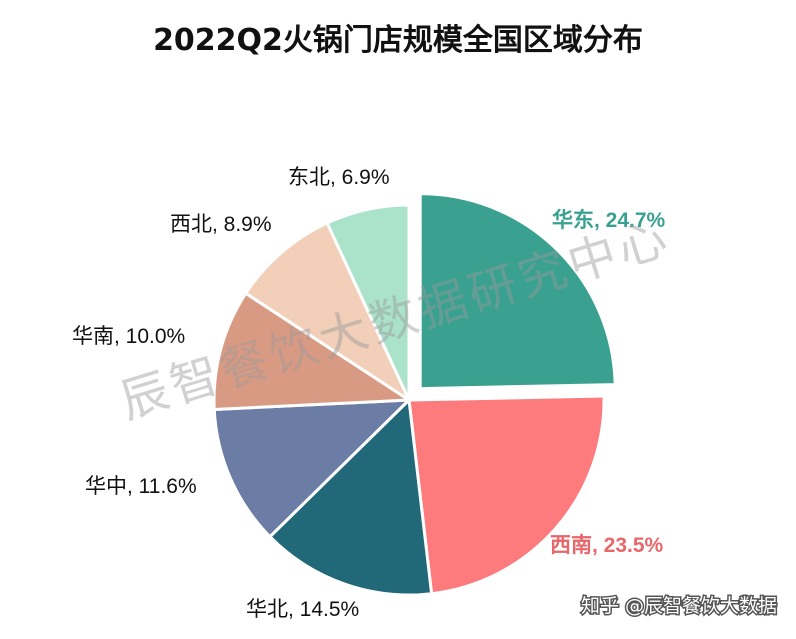 The image size is (796, 639). What do you see at coordinates (141, 486) in the screenshot?
I see `slice-label-3: 华中, 11.6%` at bounding box center [141, 486].